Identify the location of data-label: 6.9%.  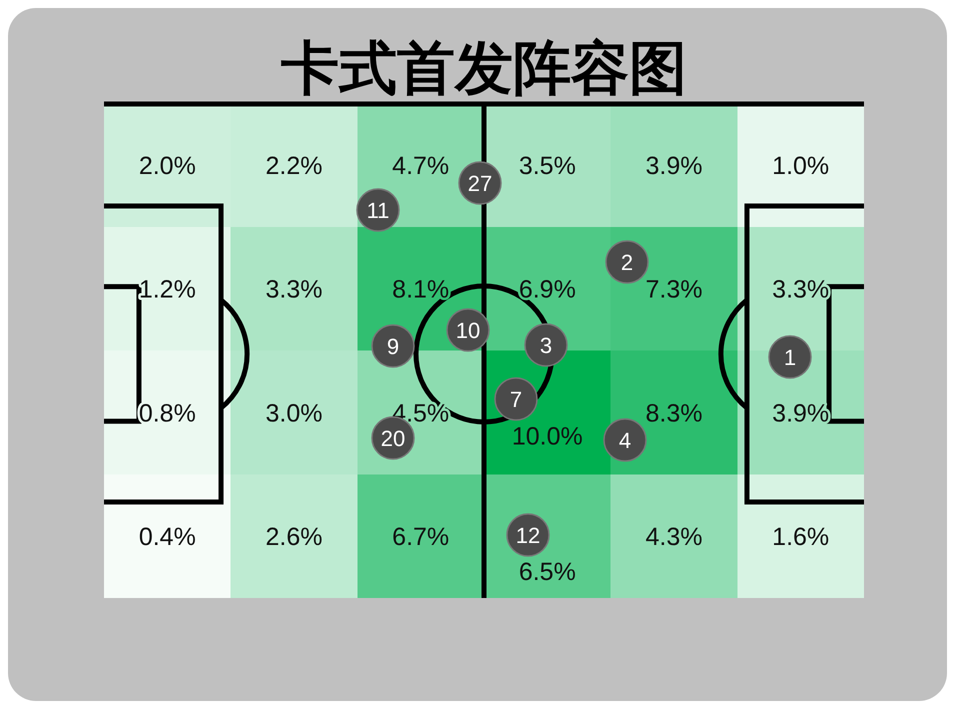
(547, 290).